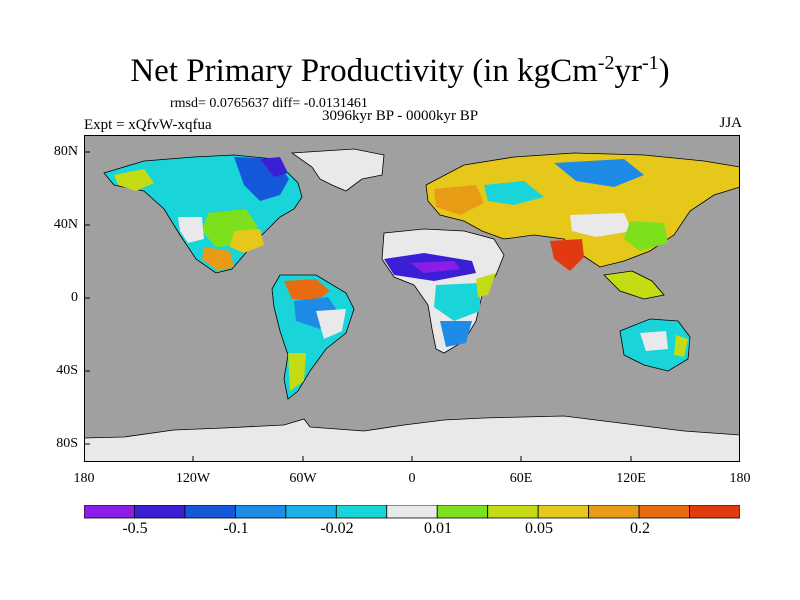 This screenshot has width=800, height=600. I want to click on arctic-islands-patch, so click(274, 167).